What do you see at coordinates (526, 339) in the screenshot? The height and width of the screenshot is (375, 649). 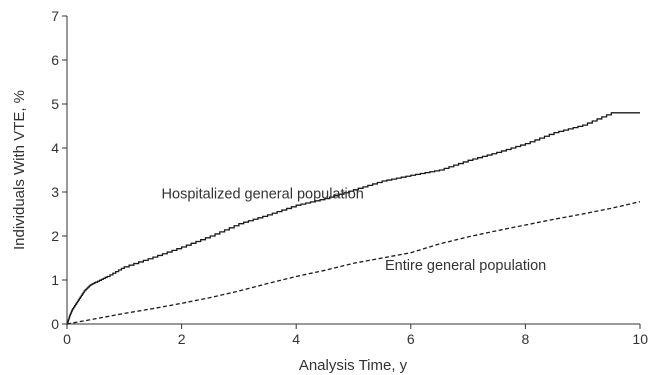 I see `x-tick-label: 8` at bounding box center [526, 339].